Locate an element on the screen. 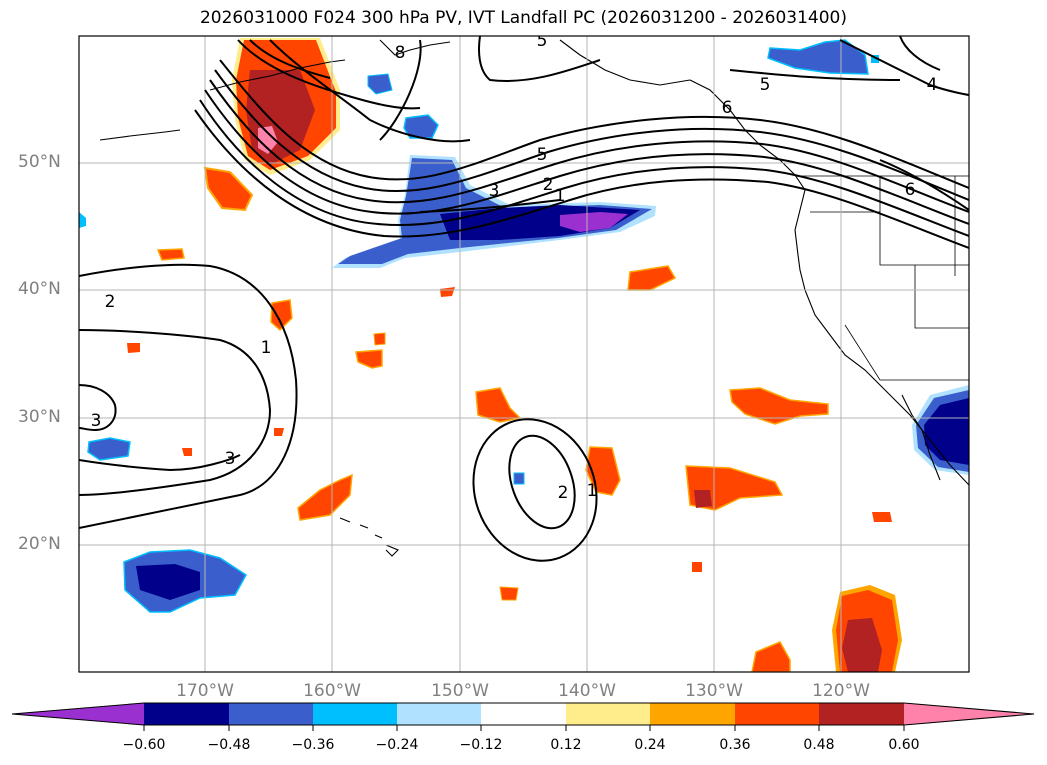  contour-label: 8 is located at coordinates (400, 53).